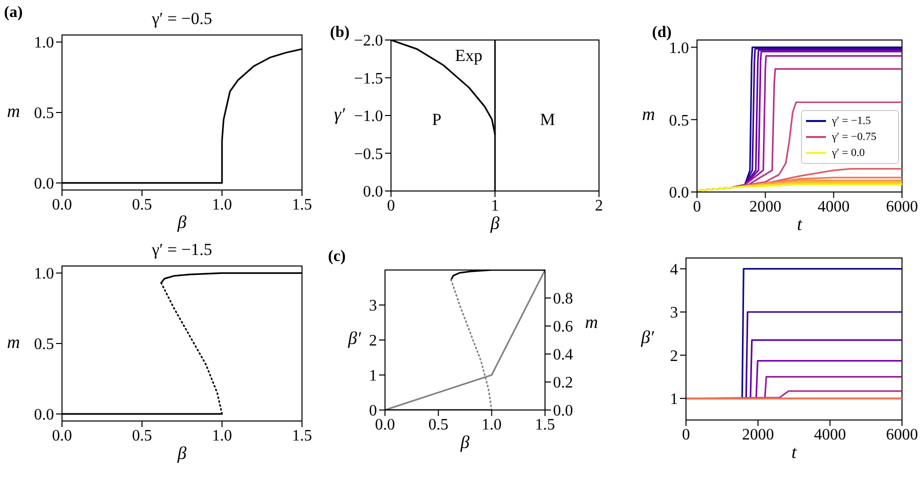 This screenshot has width=921, height=478. I want to click on y2-axis-title: m, so click(591, 322).